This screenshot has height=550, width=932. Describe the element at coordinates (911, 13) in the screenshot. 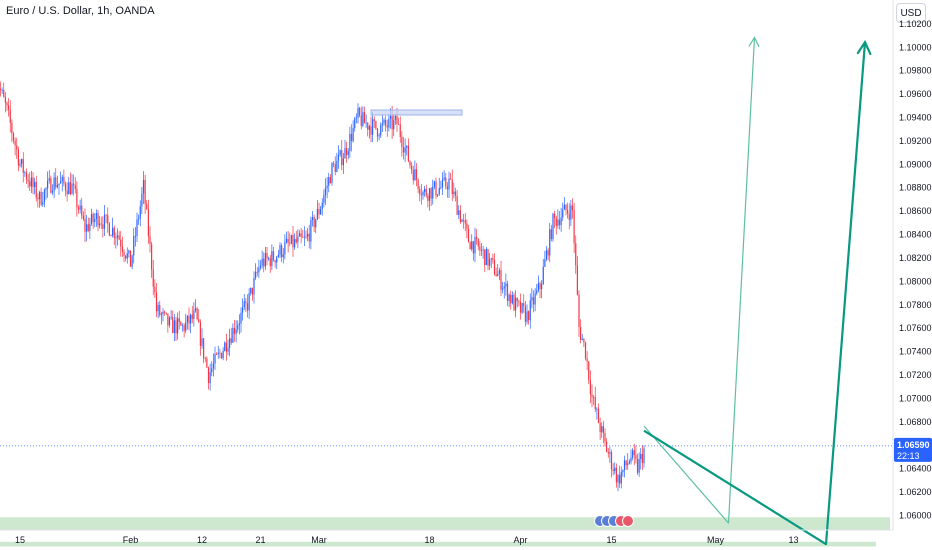

I see `currency-button: USD` at that location.